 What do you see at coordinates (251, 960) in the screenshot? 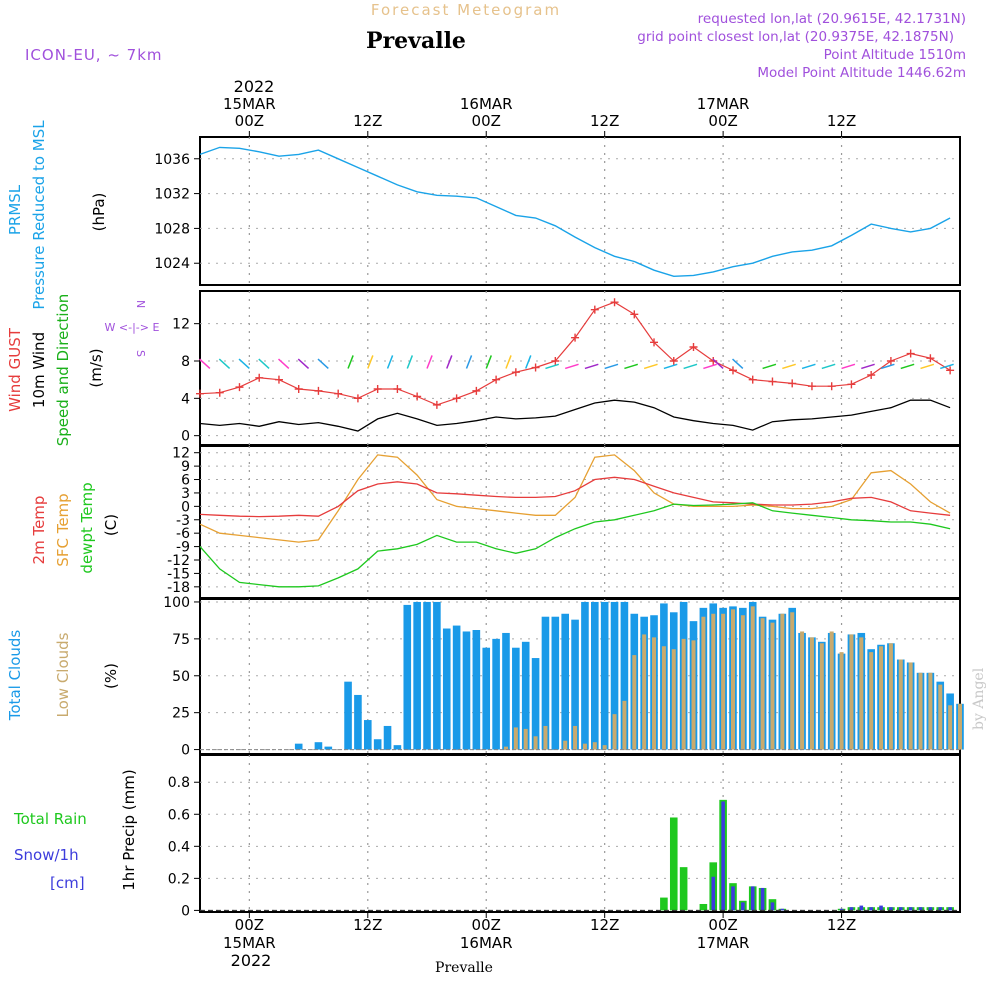
I see `bottom-year: 2022` at bounding box center [251, 960].